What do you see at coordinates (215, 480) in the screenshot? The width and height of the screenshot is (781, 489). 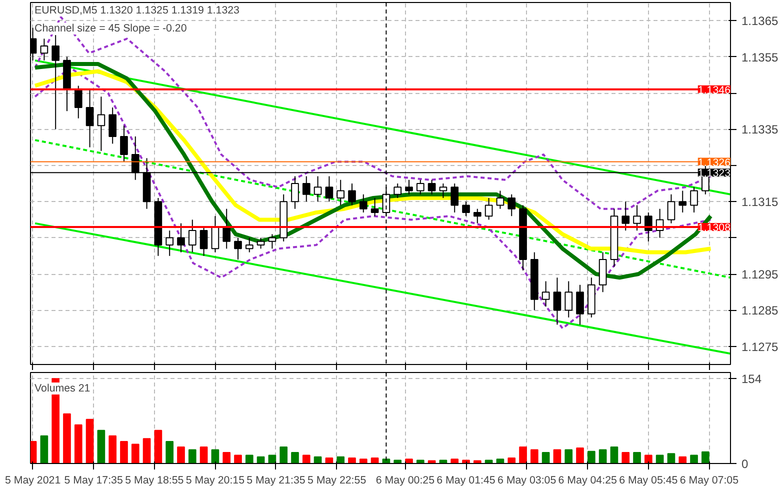 I see `x-tick-label: 5 May 20:15` at bounding box center [215, 480].